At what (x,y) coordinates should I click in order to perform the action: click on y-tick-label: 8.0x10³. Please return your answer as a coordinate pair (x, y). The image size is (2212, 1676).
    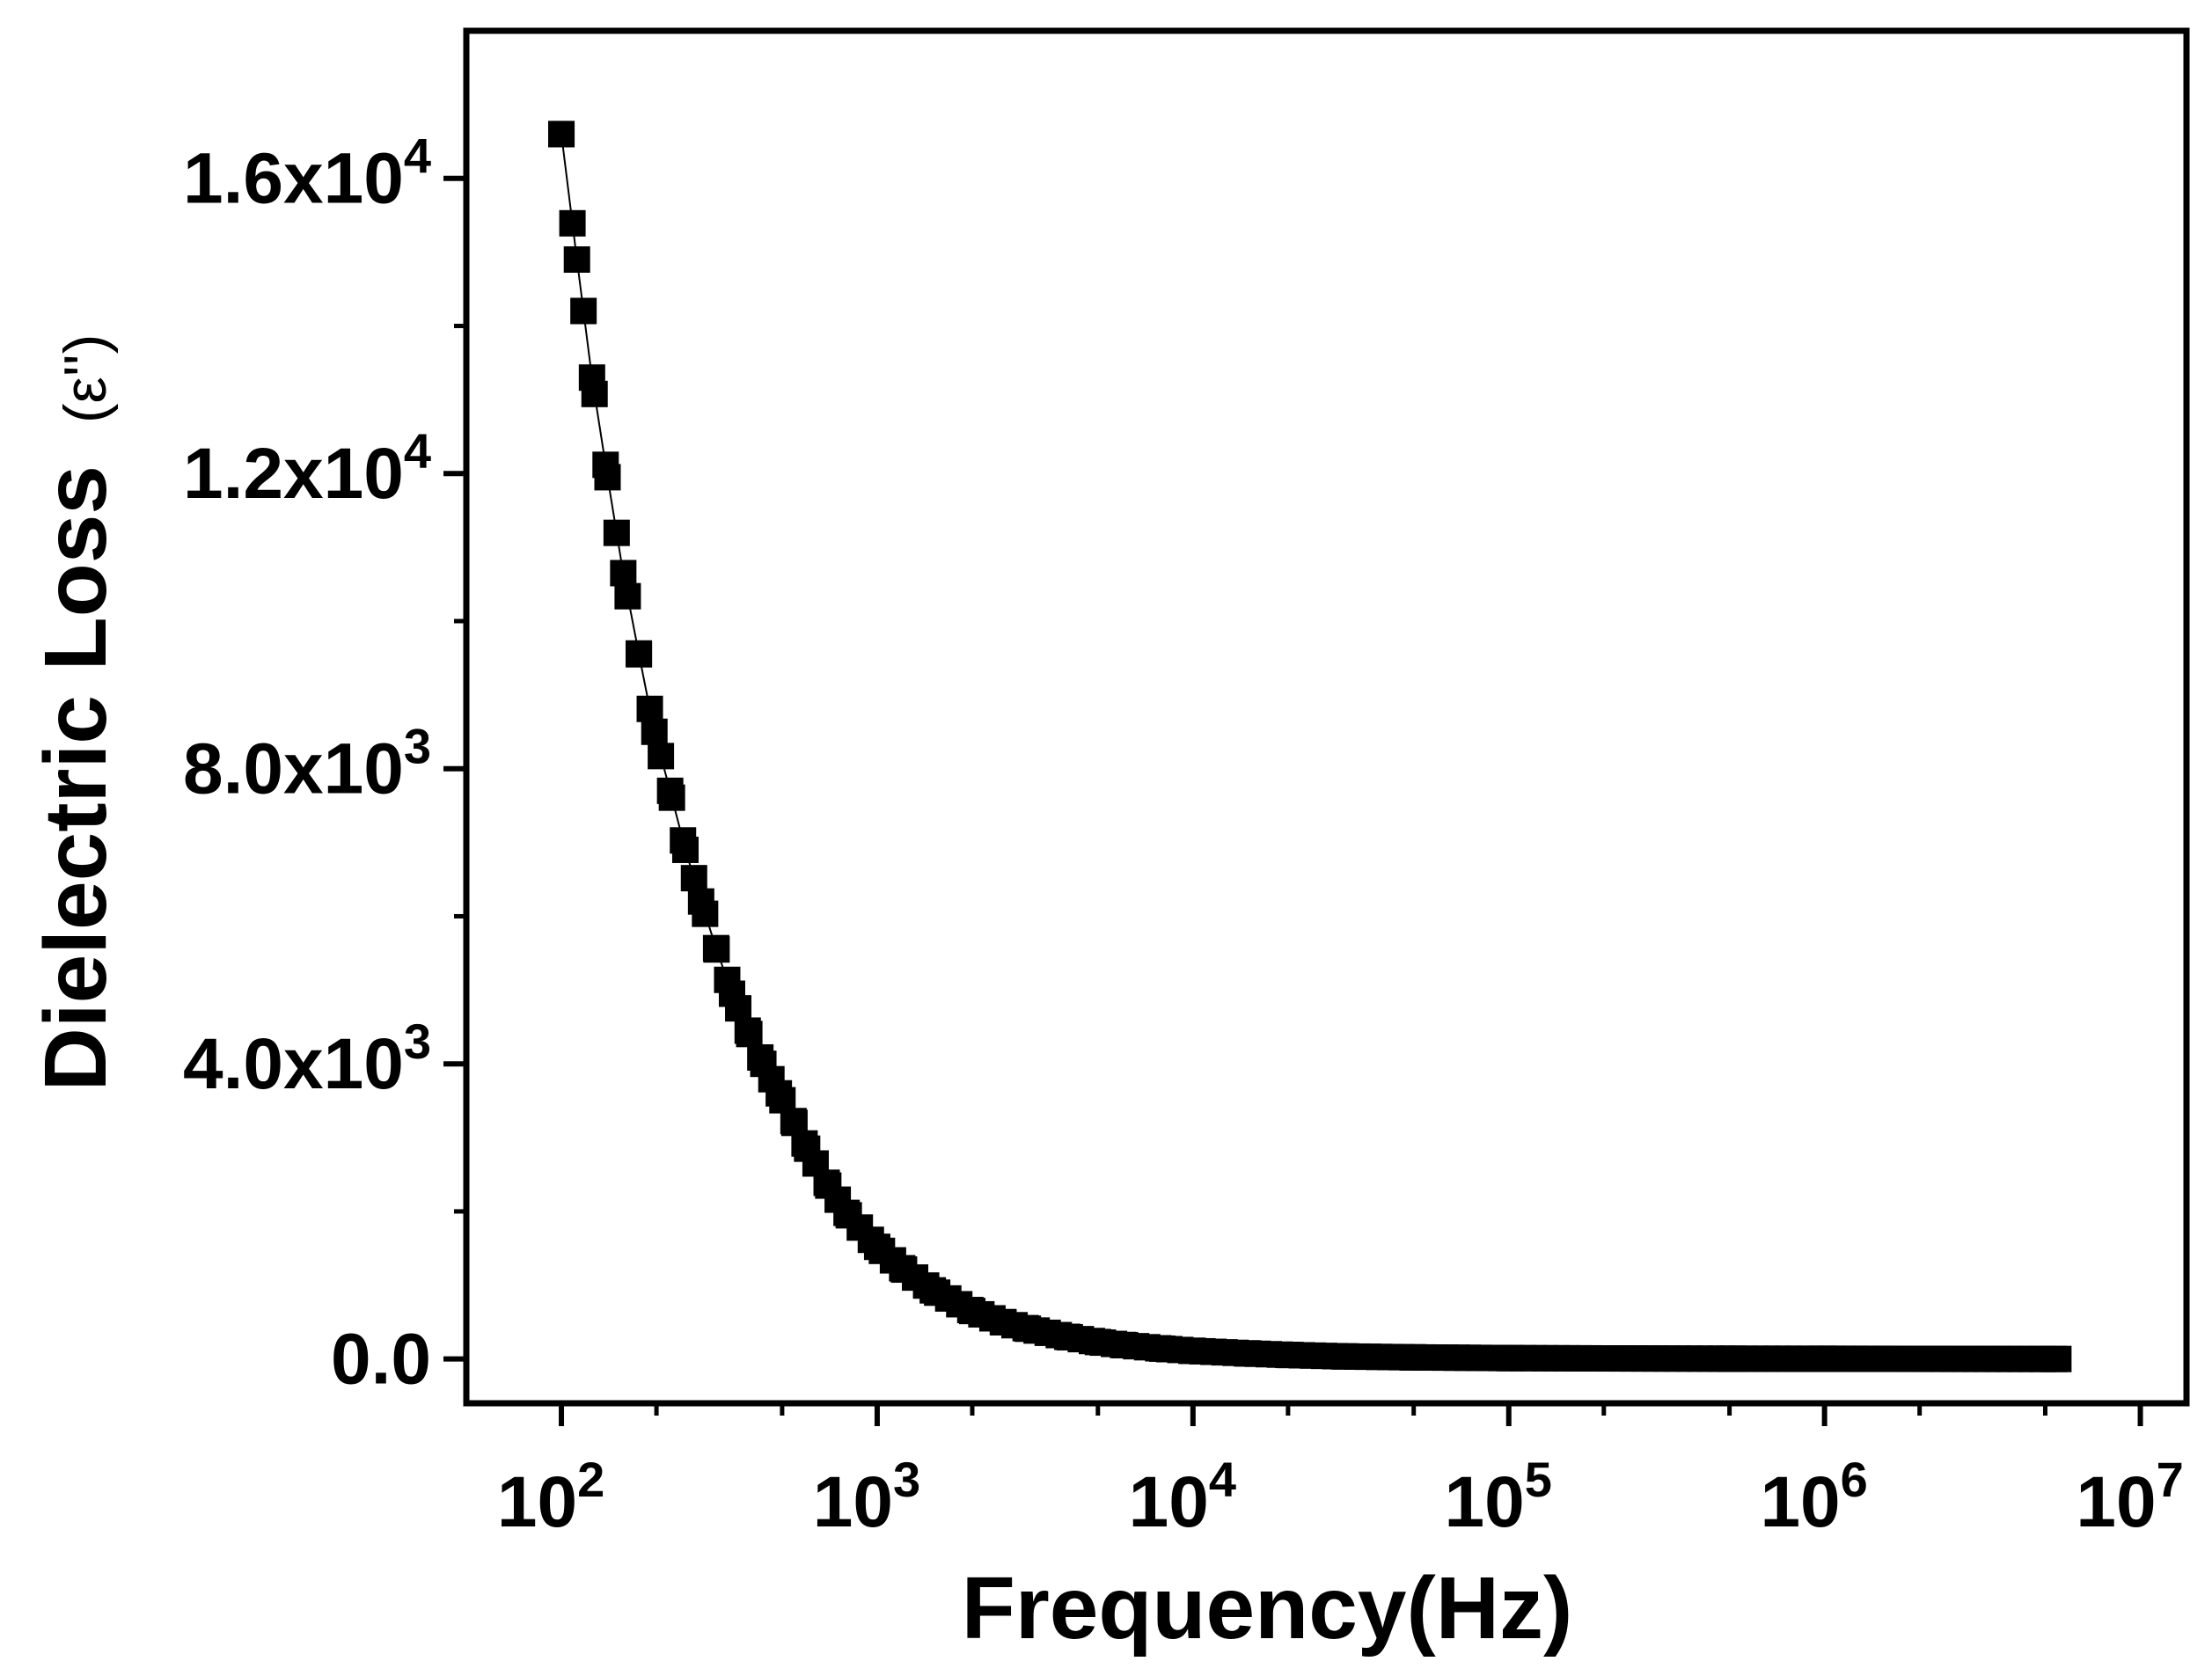
    Looking at the image, I should click on (307, 764).